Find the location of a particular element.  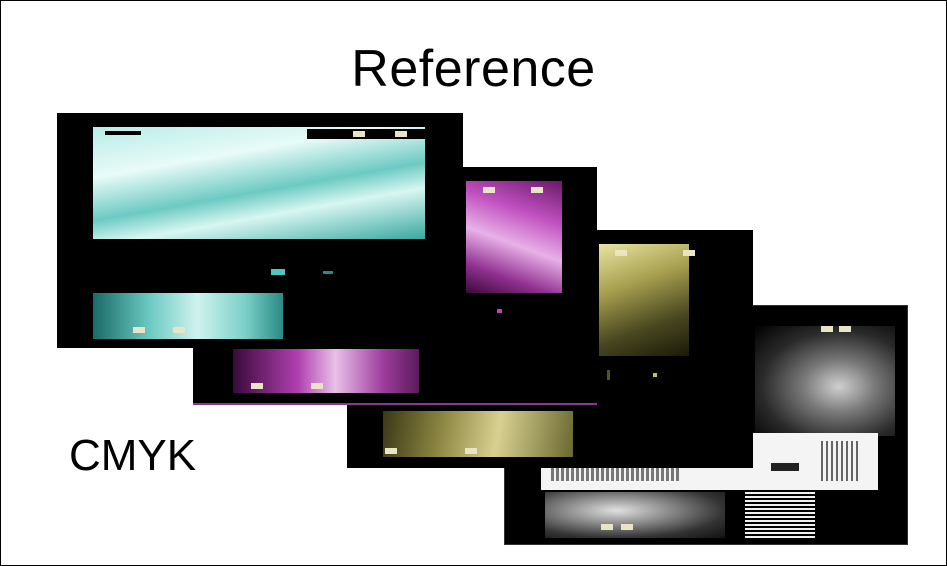

film-cyan-image-top is located at coordinates (259, 183).